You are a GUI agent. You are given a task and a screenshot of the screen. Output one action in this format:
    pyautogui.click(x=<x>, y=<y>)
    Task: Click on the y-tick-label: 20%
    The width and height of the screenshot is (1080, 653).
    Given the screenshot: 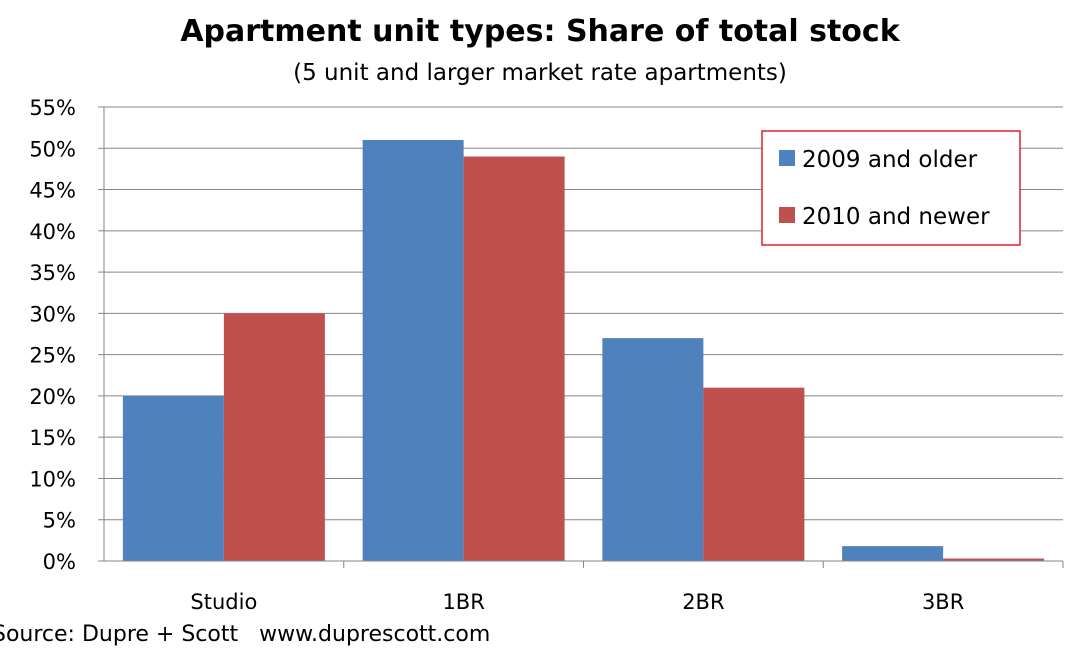 What is the action you would take?
    pyautogui.click(x=52, y=397)
    